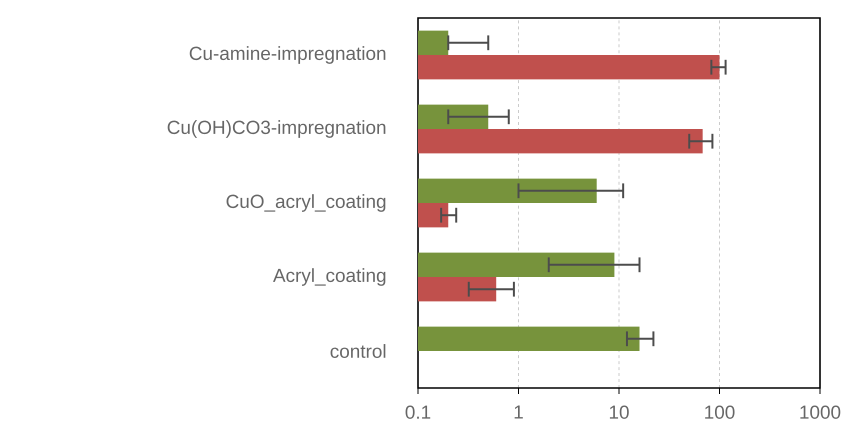 The height and width of the screenshot is (446, 861). Describe the element at coordinates (277, 129) in the screenshot. I see `y-tick-label: Cu(OH)CO3-impregnation` at that location.